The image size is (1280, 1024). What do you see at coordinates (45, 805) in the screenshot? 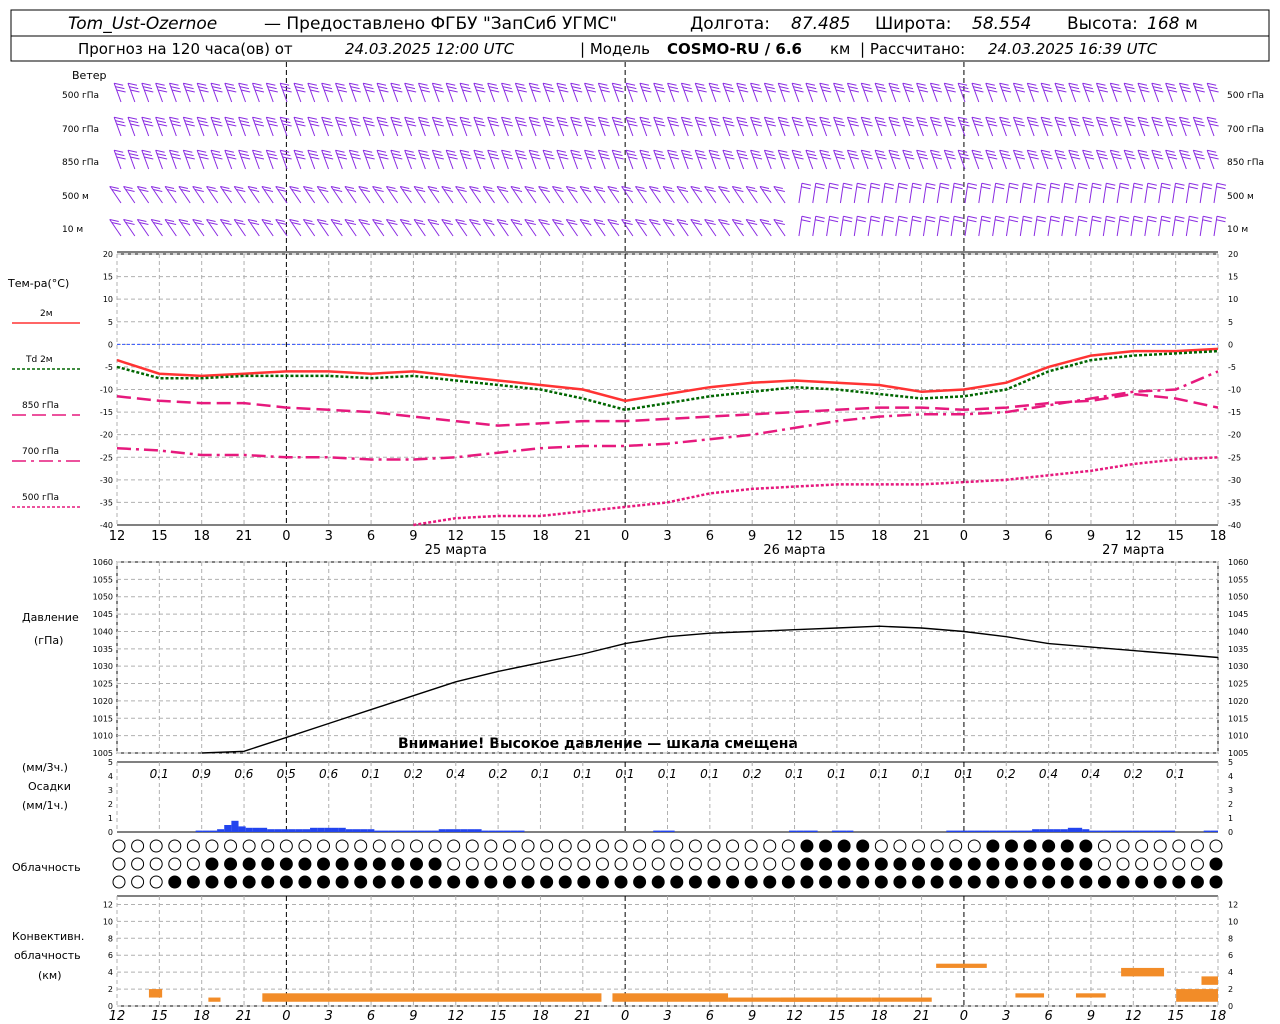
I see `precip-unit1: (мм/1ч.)` at bounding box center [45, 805].